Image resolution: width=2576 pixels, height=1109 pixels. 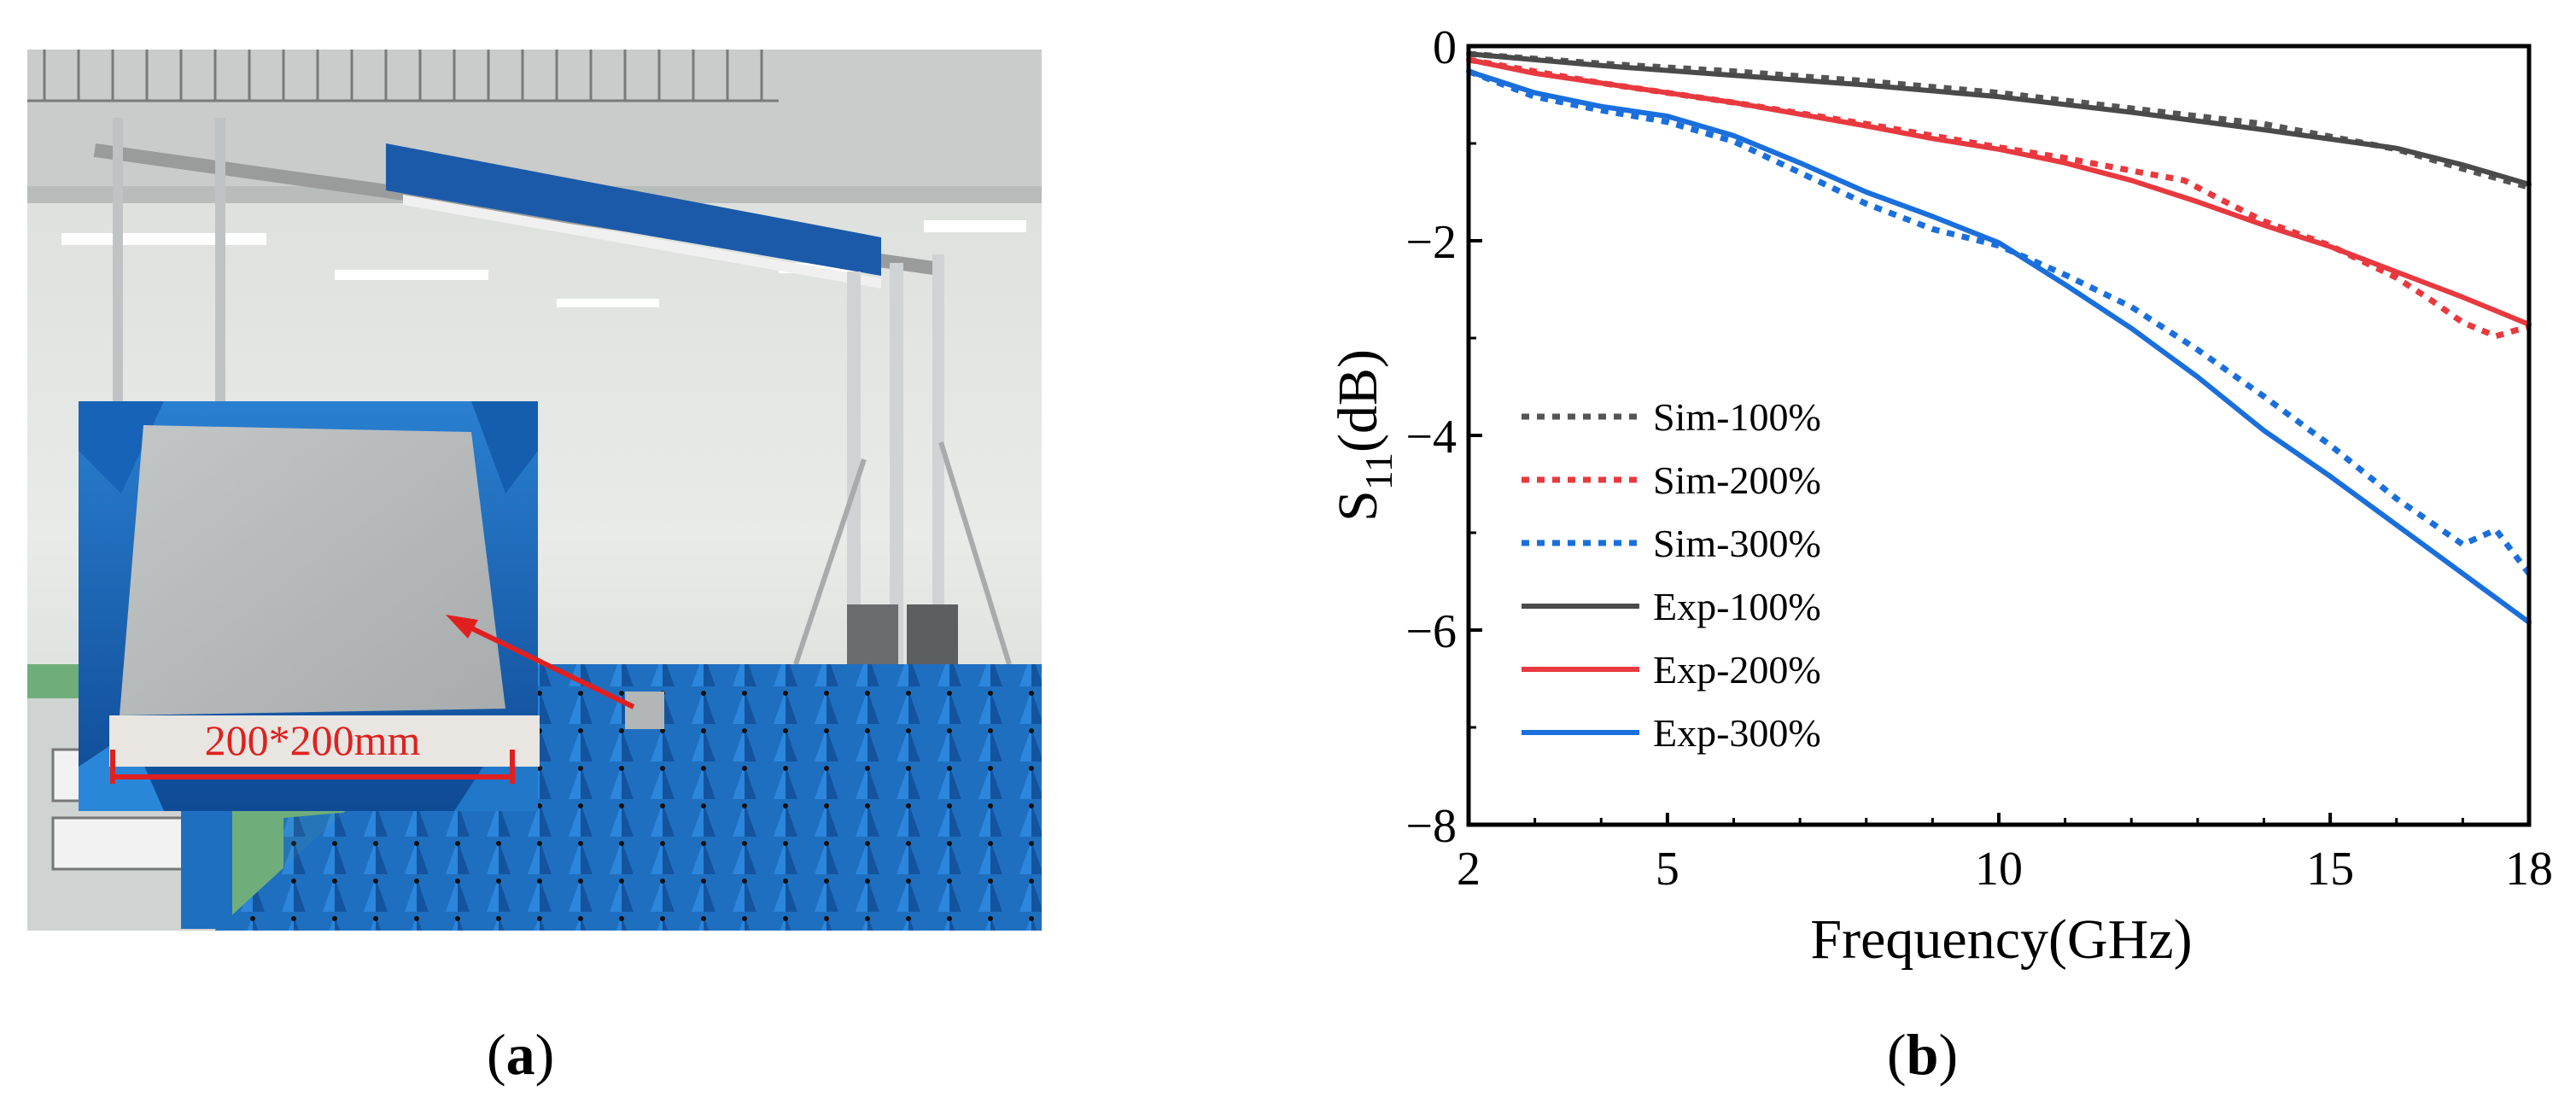 I want to click on panel-b-caption: (b), so click(x=1923, y=1054).